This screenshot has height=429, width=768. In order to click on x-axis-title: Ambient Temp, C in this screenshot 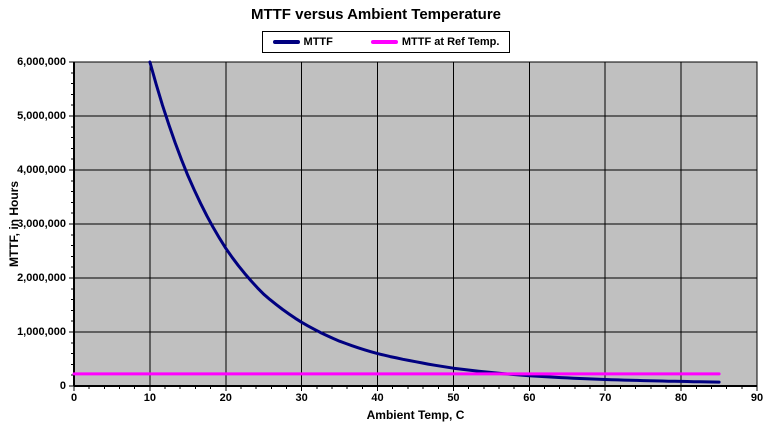, I will do `click(415, 415)`.